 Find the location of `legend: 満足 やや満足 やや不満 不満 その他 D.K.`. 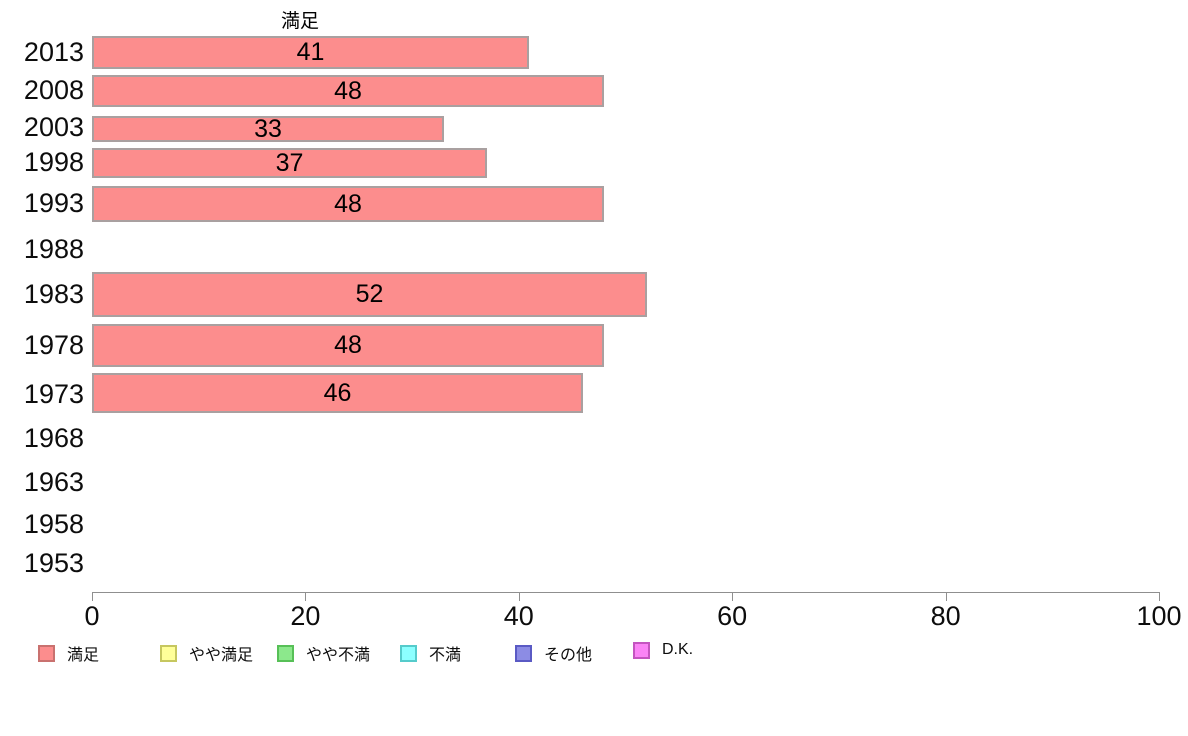

legend: 満足 やや満足 やや不満 不満 その他 D.K. is located at coordinates (594, 654).